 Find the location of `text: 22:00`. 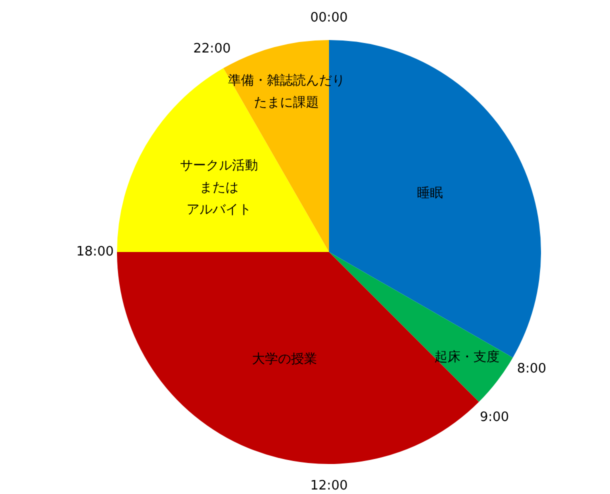

text: 22:00 is located at coordinates (212, 49).